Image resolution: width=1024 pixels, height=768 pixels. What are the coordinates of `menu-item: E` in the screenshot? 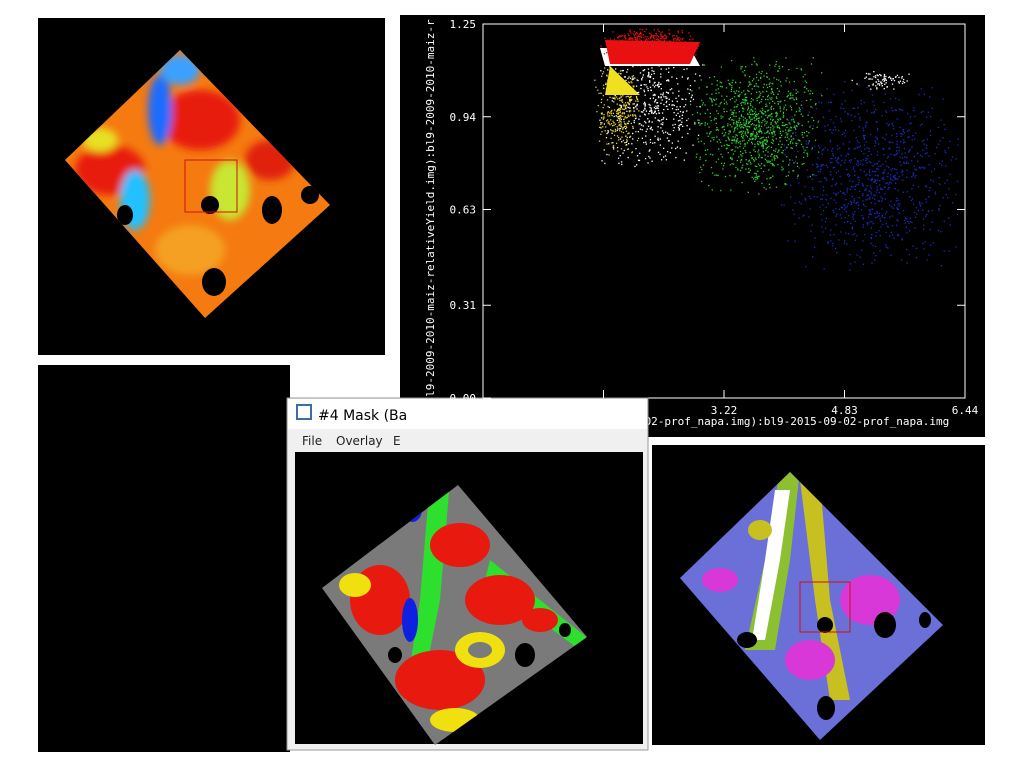 It's located at (397, 441).